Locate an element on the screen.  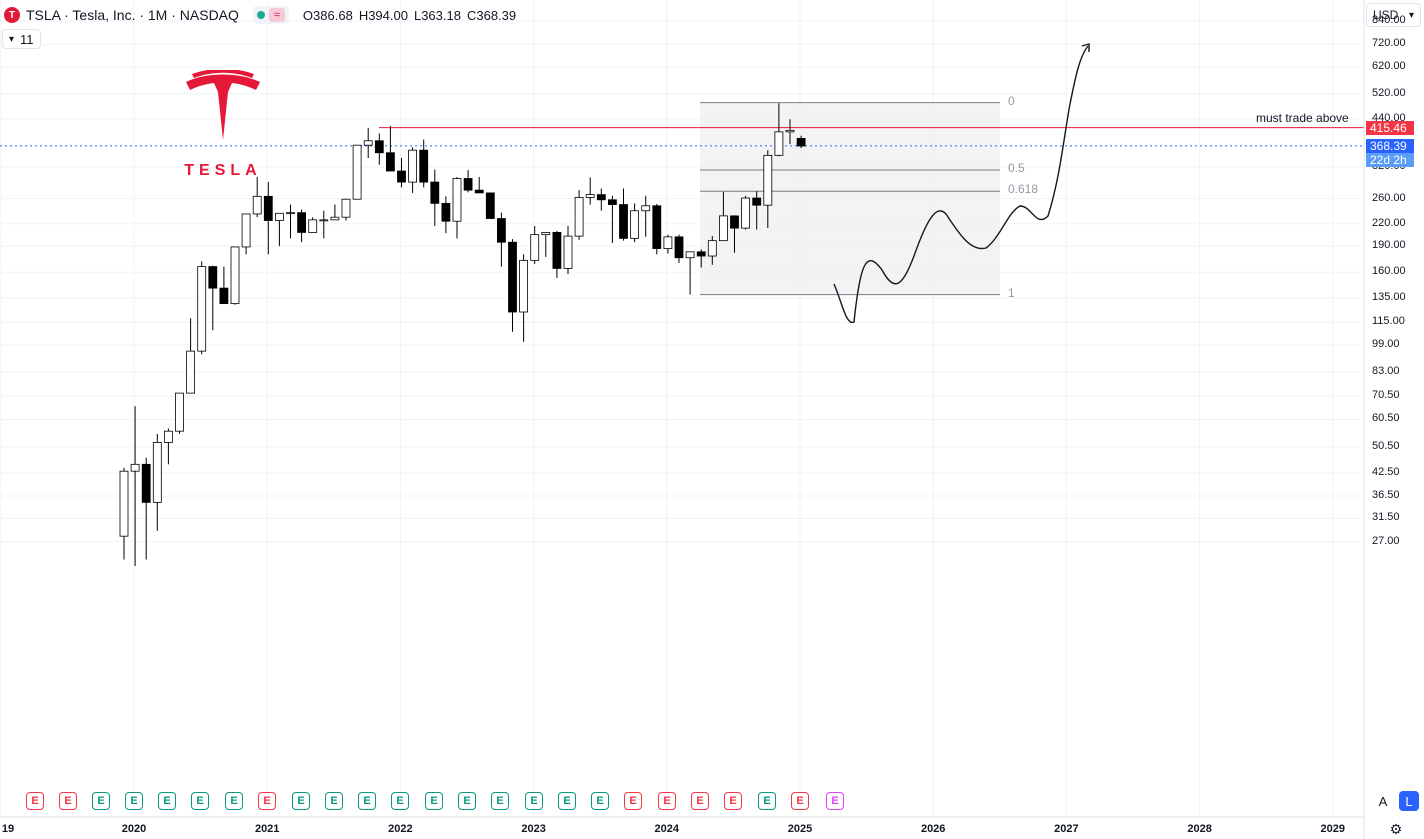
indicators-toggle-button: ▾ 11 is located at coordinates (21, 39).